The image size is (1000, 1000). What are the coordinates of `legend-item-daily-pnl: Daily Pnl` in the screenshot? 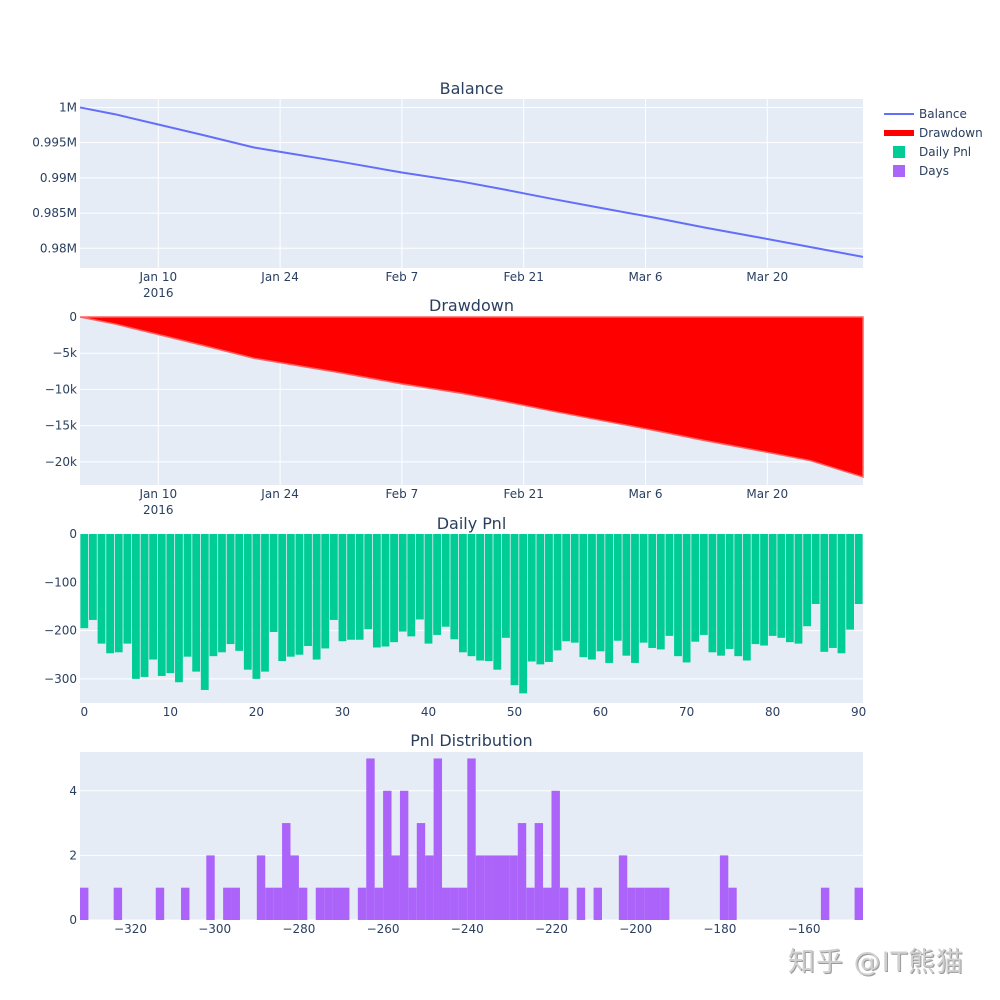 It's located at (932, 152).